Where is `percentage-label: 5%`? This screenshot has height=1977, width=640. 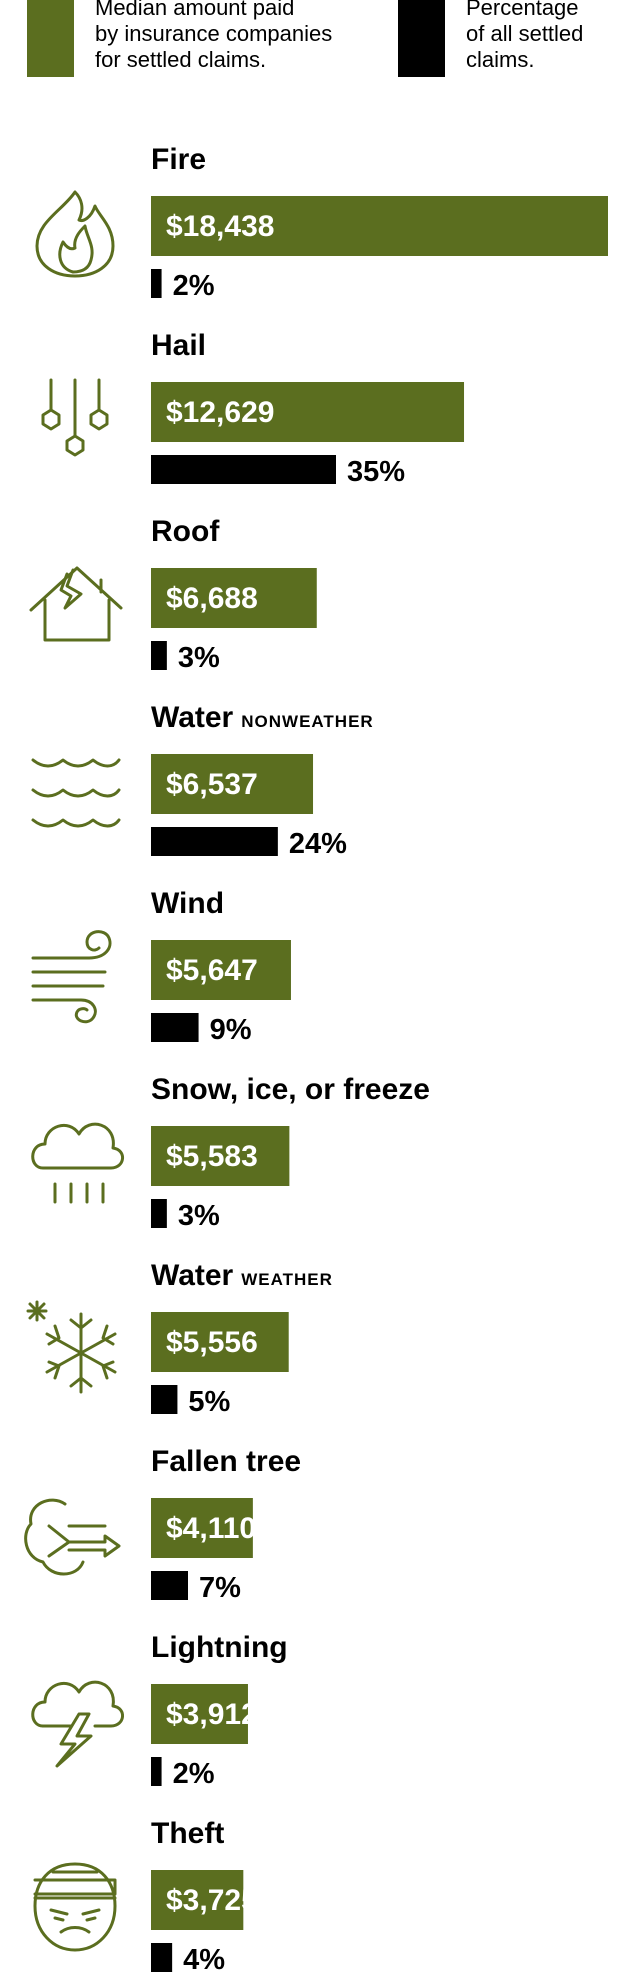
percentage-label: 5% is located at coordinates (209, 1402).